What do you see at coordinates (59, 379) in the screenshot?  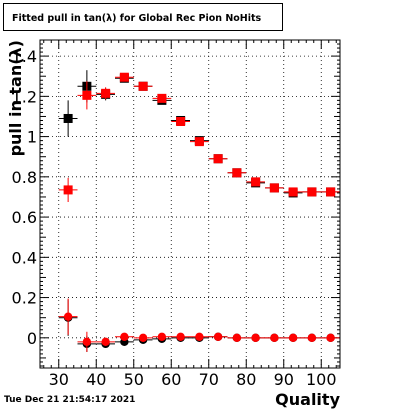 I see `x-tick-label: 30` at bounding box center [59, 379].